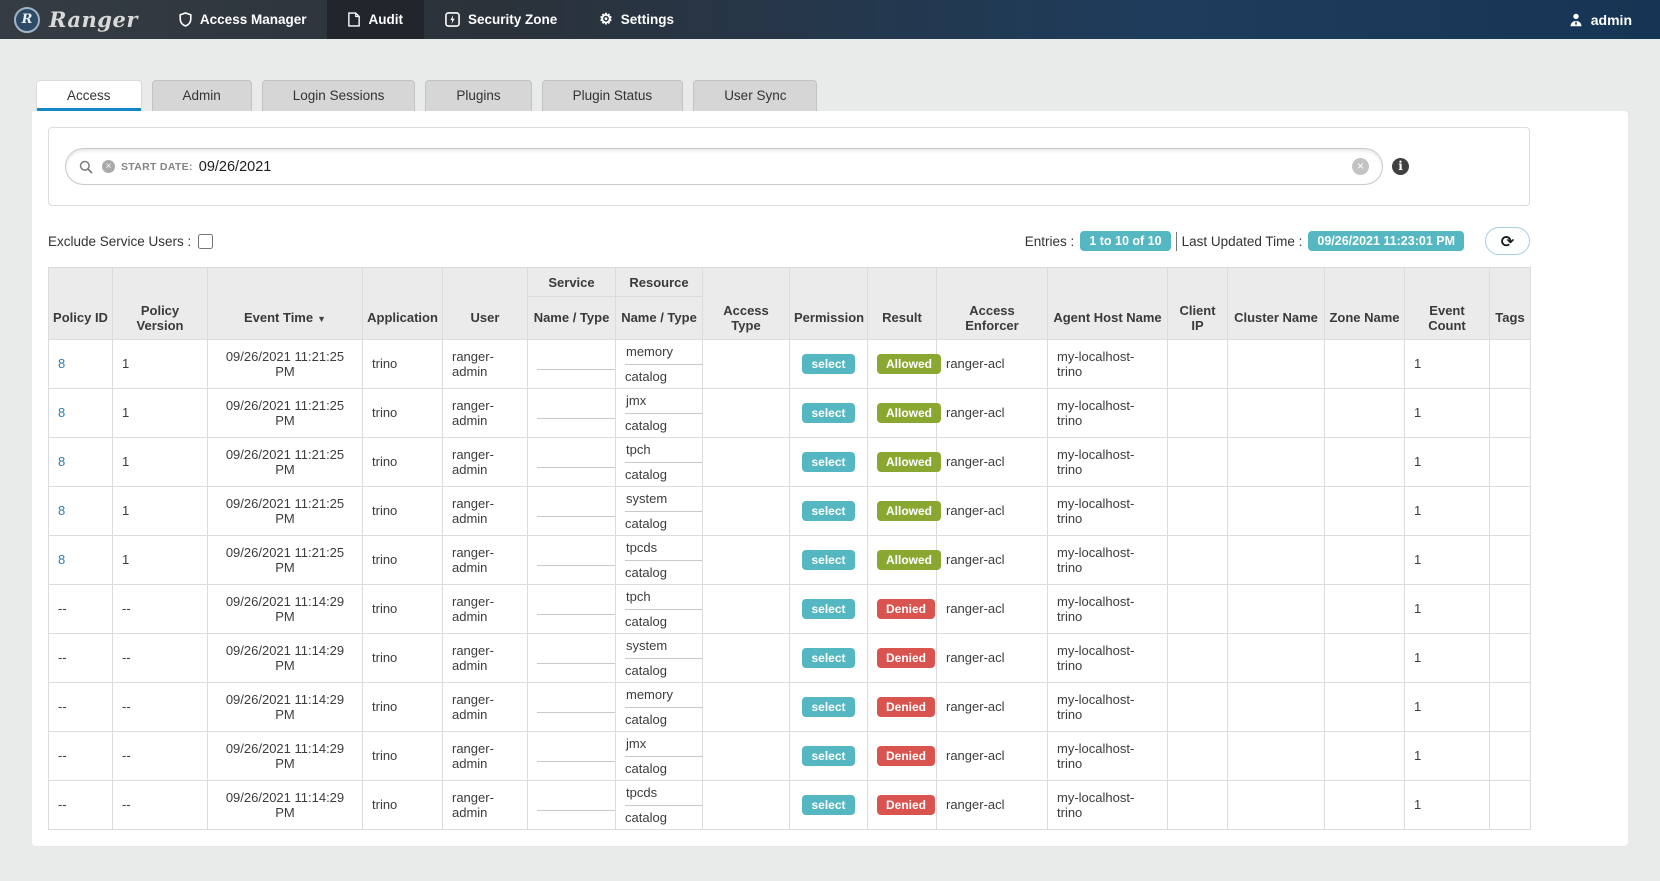 The width and height of the screenshot is (1660, 881). I want to click on cell-resource: memory catalog, so click(659, 363).